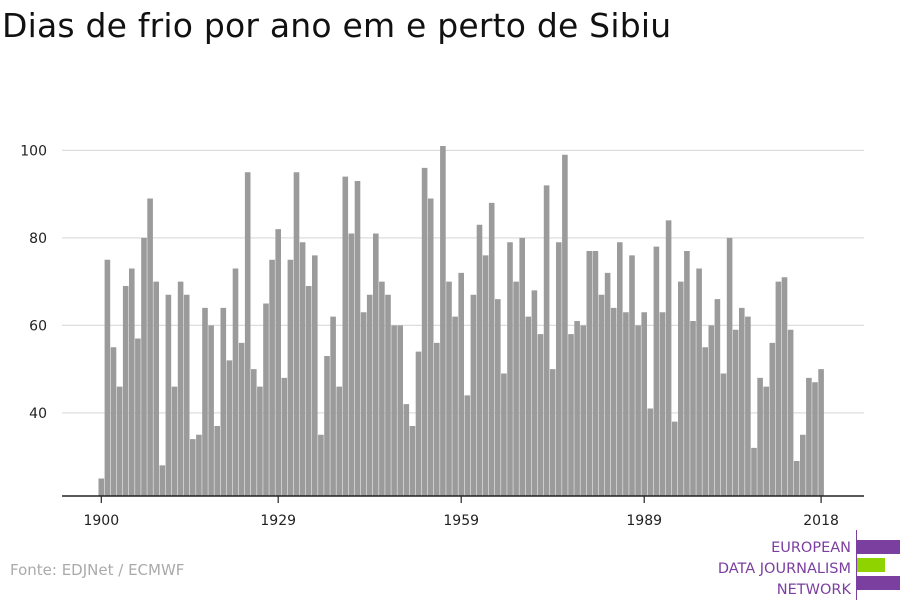  I want to click on y-tick-label: 100, so click(33, 151).